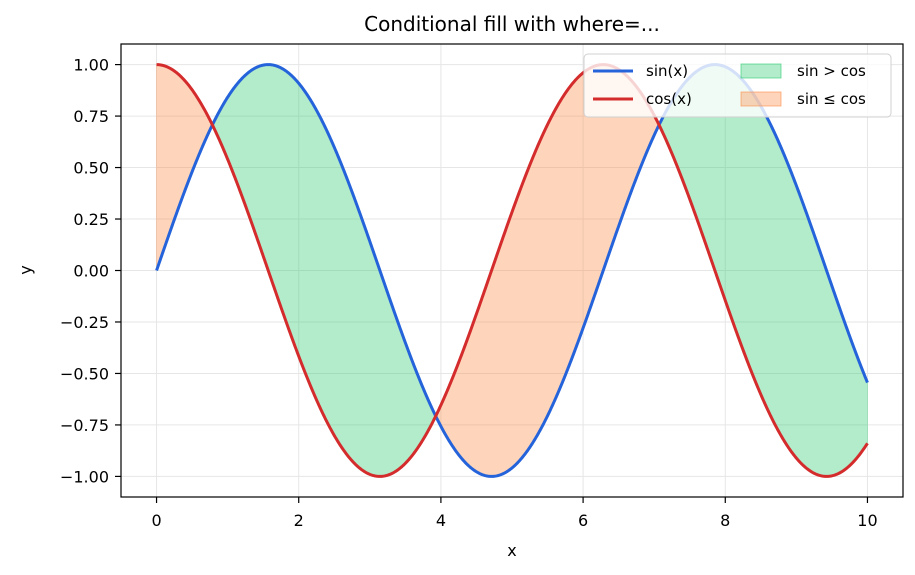  I want to click on x-tick-label-4: 8, so click(725, 520).